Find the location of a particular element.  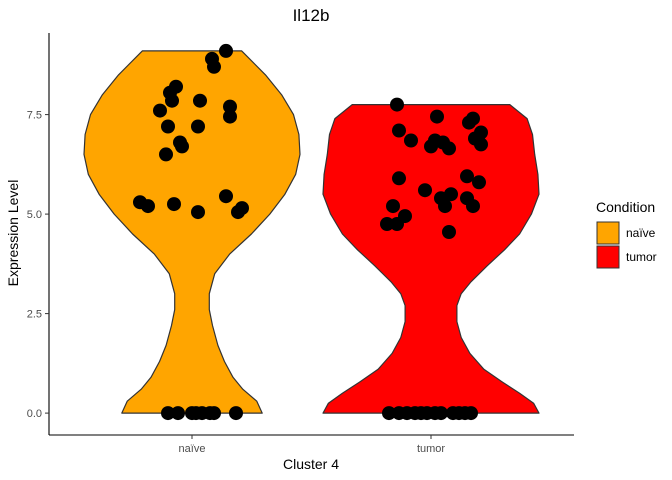

y-axis-title: Expression Level is located at coordinates (13, 233).